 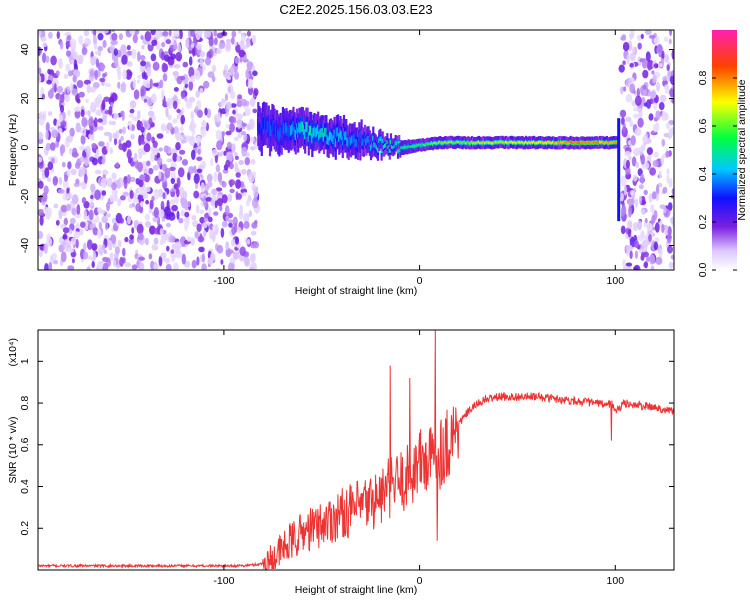 I want to click on y-tick-label: -40, so click(x=25, y=245).